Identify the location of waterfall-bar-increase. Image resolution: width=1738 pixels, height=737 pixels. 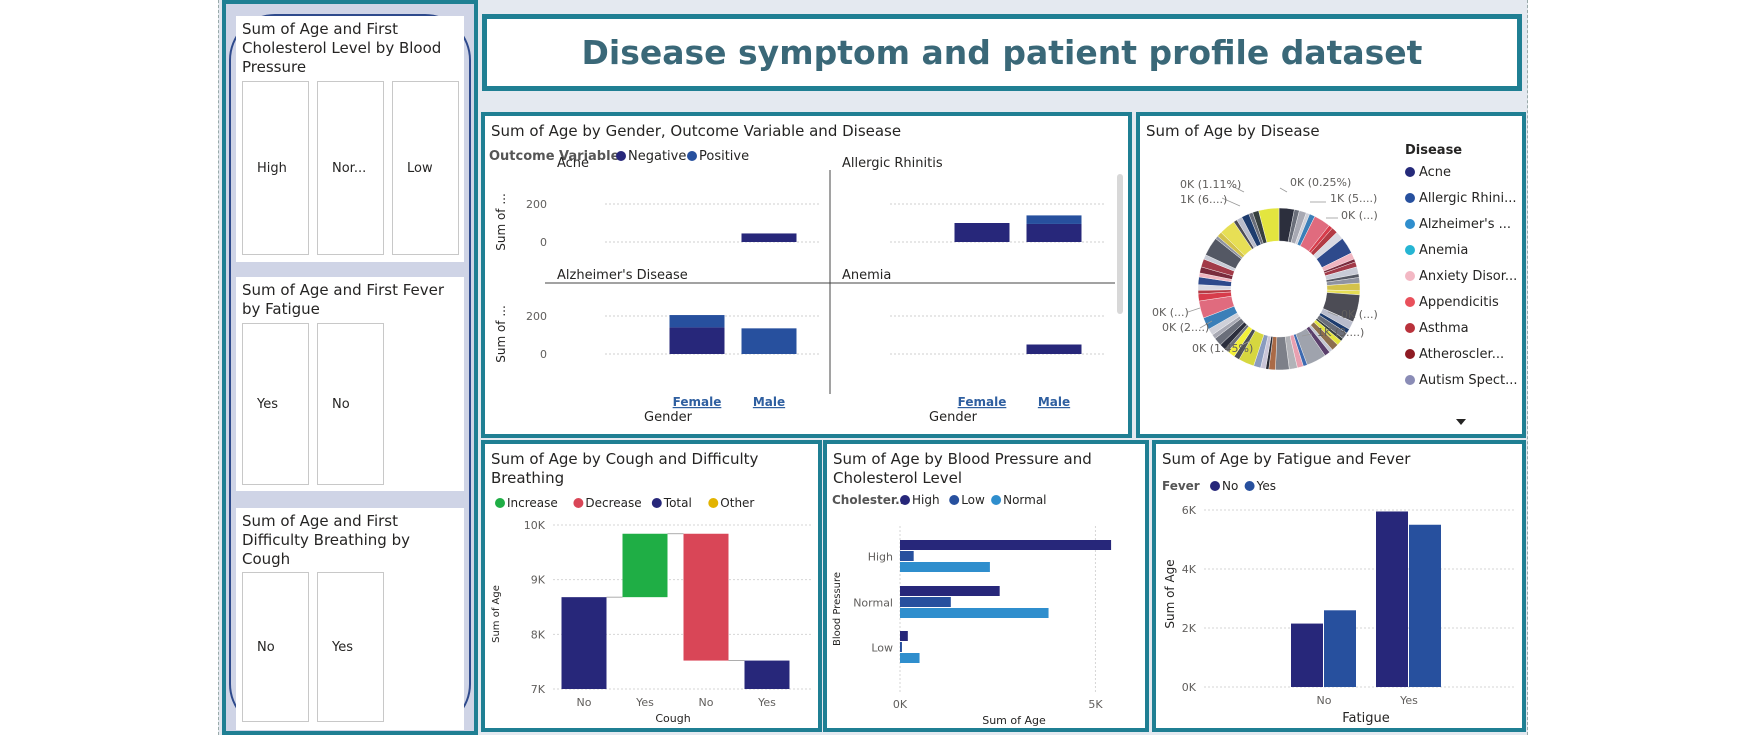
(645, 565).